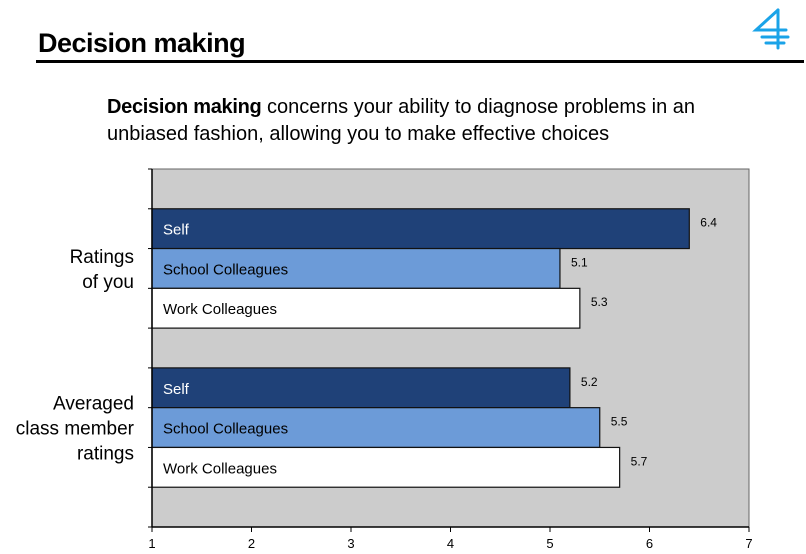 This screenshot has width=806, height=554. Describe the element at coordinates (108, 282) in the screenshot. I see `group-label: of you` at that location.